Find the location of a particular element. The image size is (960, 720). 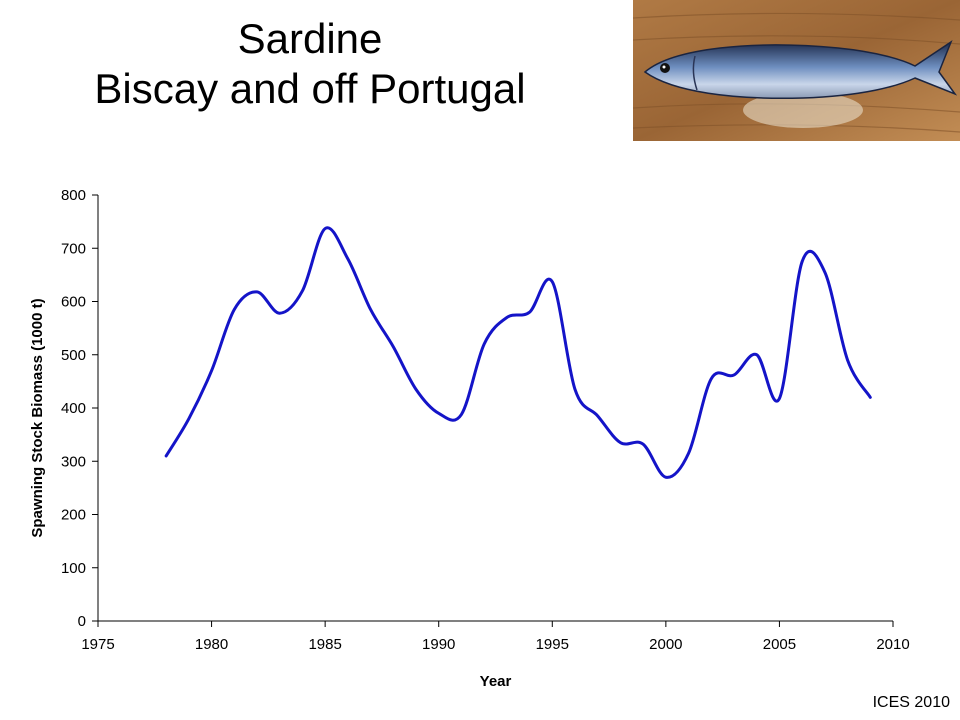

y-tick-label: 300 is located at coordinates (73, 461).